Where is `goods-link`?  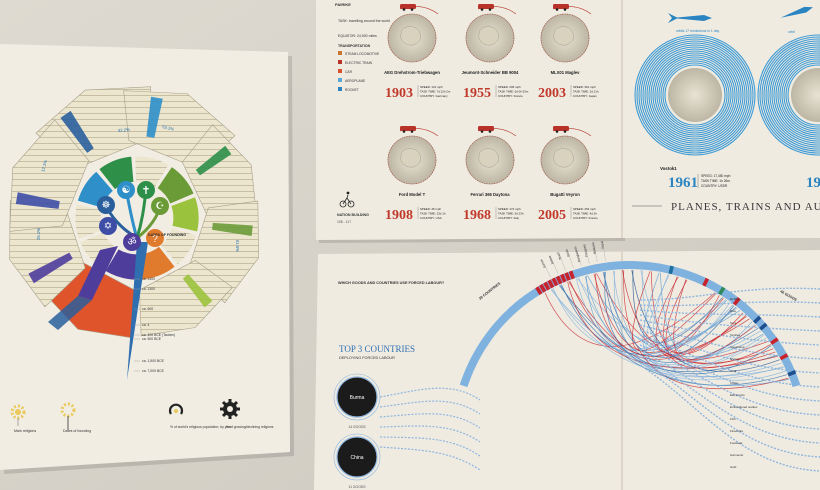
goods-link is located at coordinates (729, 408).